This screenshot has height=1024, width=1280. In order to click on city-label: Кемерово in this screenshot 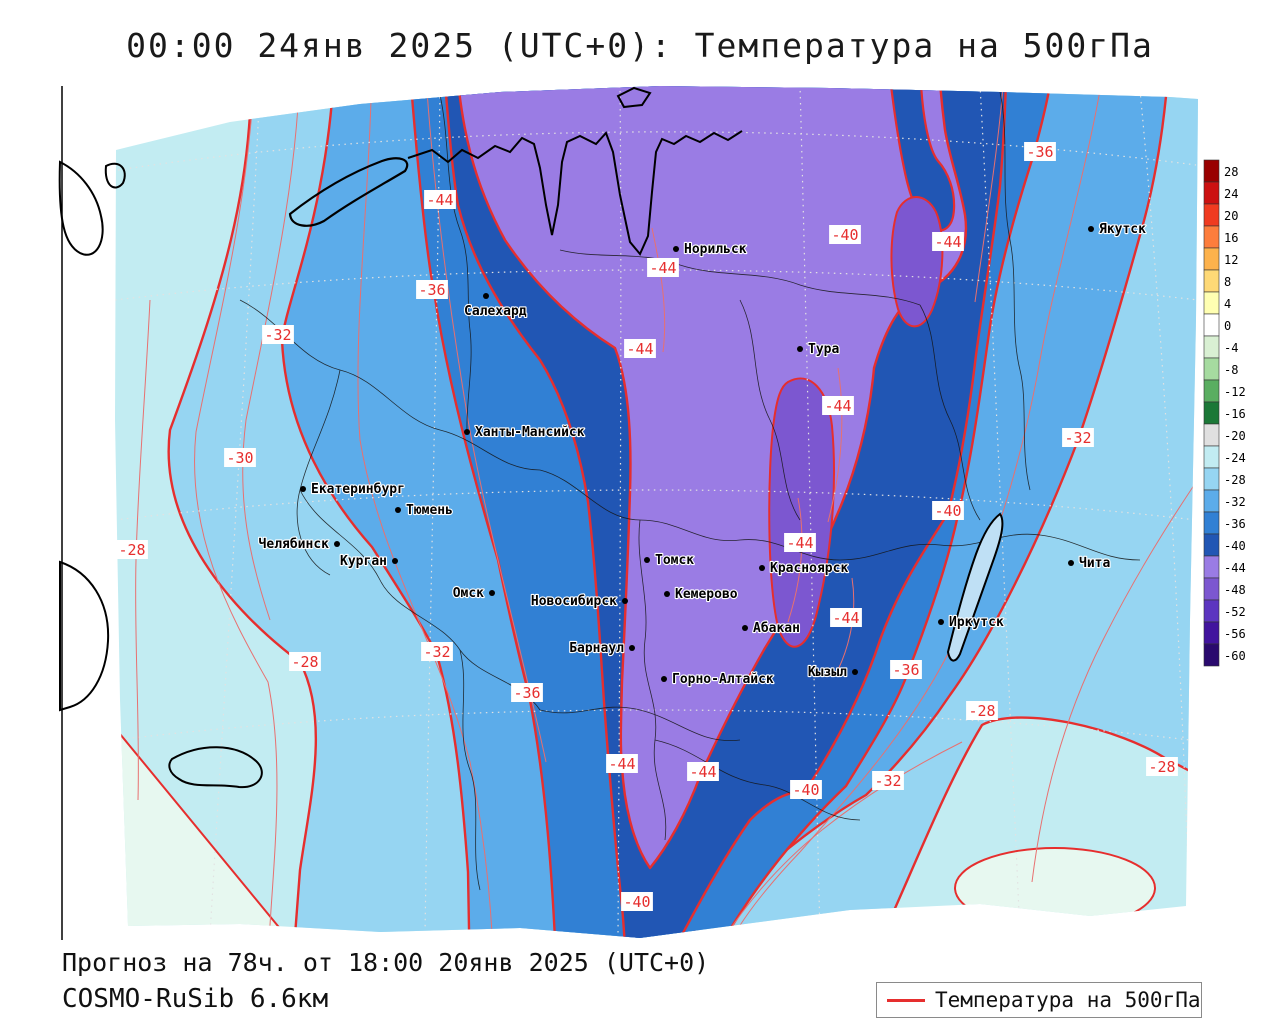, I will do `click(706, 594)`.